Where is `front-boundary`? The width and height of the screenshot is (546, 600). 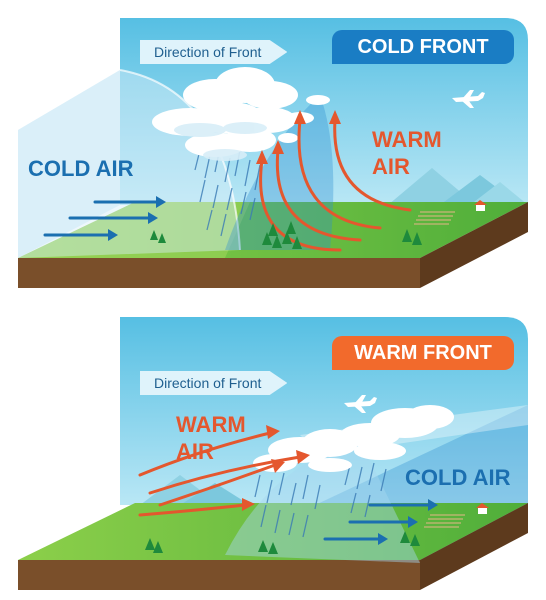 front-boundary is located at coordinates (322, 501).